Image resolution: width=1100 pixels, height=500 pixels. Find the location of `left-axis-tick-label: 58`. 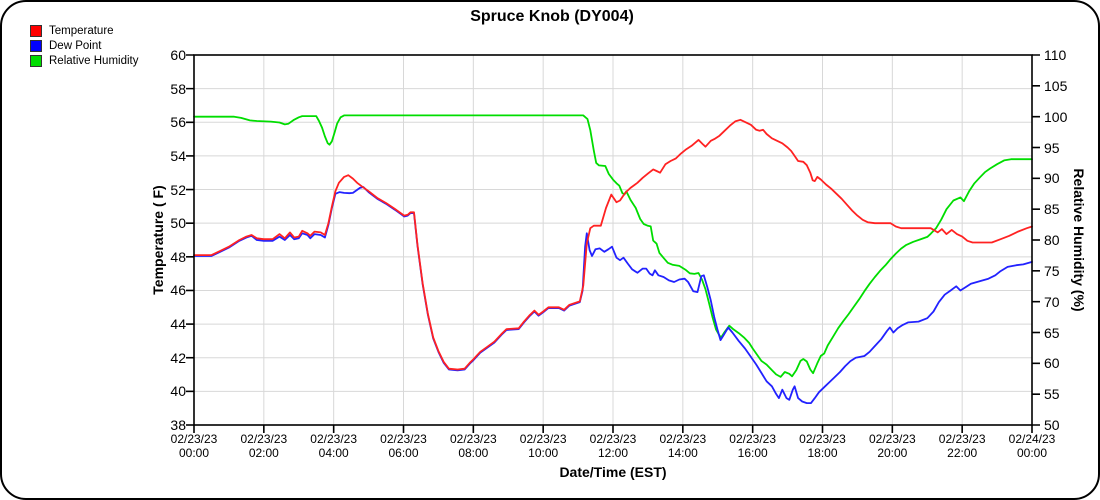

left-axis-tick-label: 58 is located at coordinates (178, 88).